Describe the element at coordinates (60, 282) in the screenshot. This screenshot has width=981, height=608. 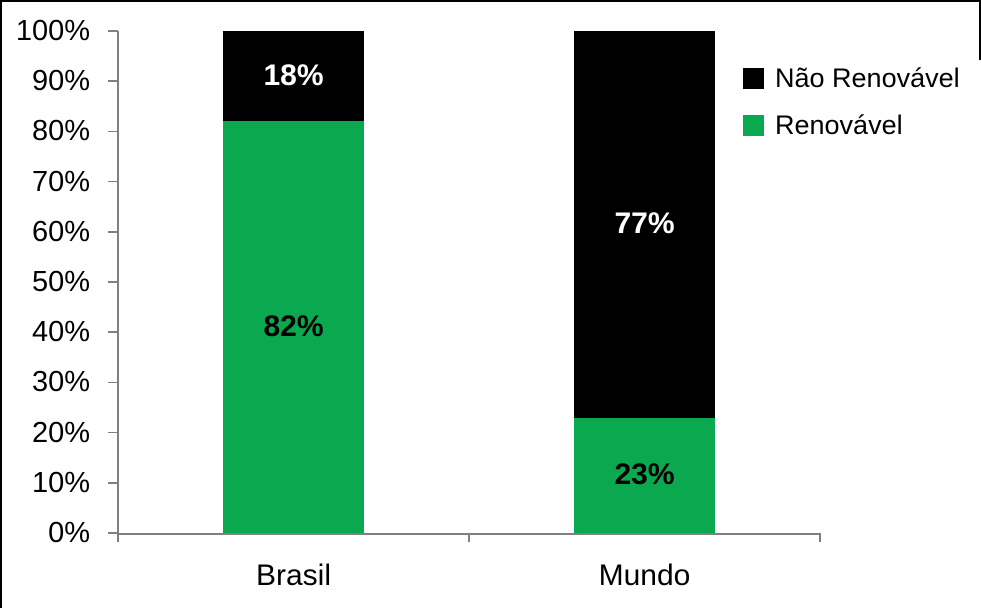
I see `y-tick-label: 50%` at that location.